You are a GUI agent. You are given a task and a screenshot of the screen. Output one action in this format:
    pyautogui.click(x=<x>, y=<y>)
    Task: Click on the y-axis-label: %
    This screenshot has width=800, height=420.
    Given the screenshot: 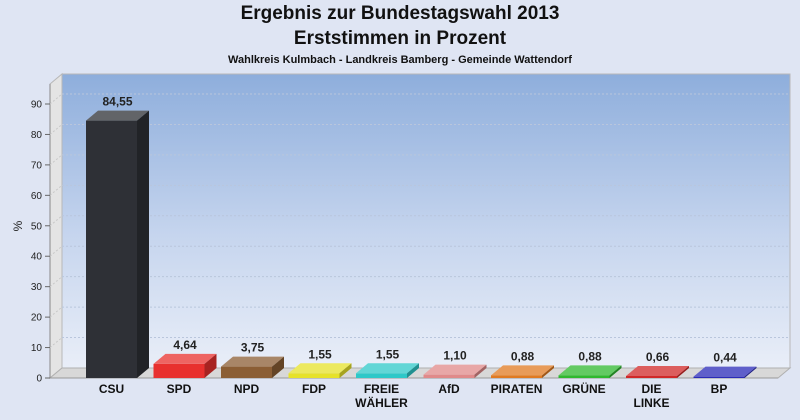 What is the action you would take?
    pyautogui.click(x=18, y=225)
    